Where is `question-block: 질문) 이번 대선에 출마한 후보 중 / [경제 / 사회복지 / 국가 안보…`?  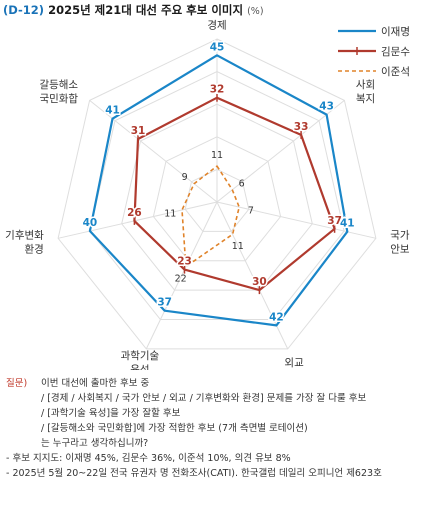
question-block: 질문) 이번 대선에 출마한 후보 중 / [경제 / 사회복지 / 국가 안보… is located at coordinates (220, 413).